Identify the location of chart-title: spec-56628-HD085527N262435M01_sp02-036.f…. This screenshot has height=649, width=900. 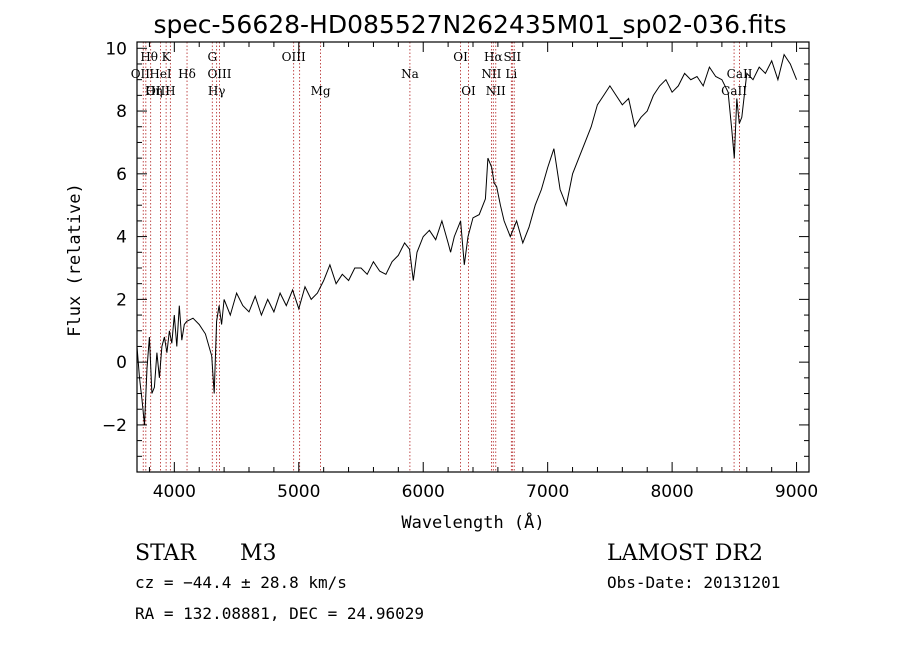
(469, 24).